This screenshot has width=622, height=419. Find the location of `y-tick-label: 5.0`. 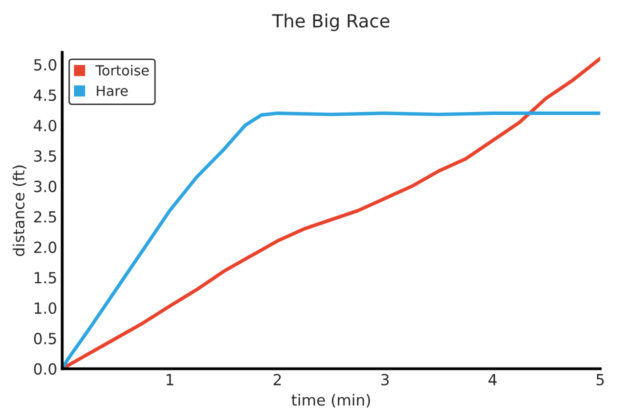

y-tick-label: 5.0 is located at coordinates (45, 65).